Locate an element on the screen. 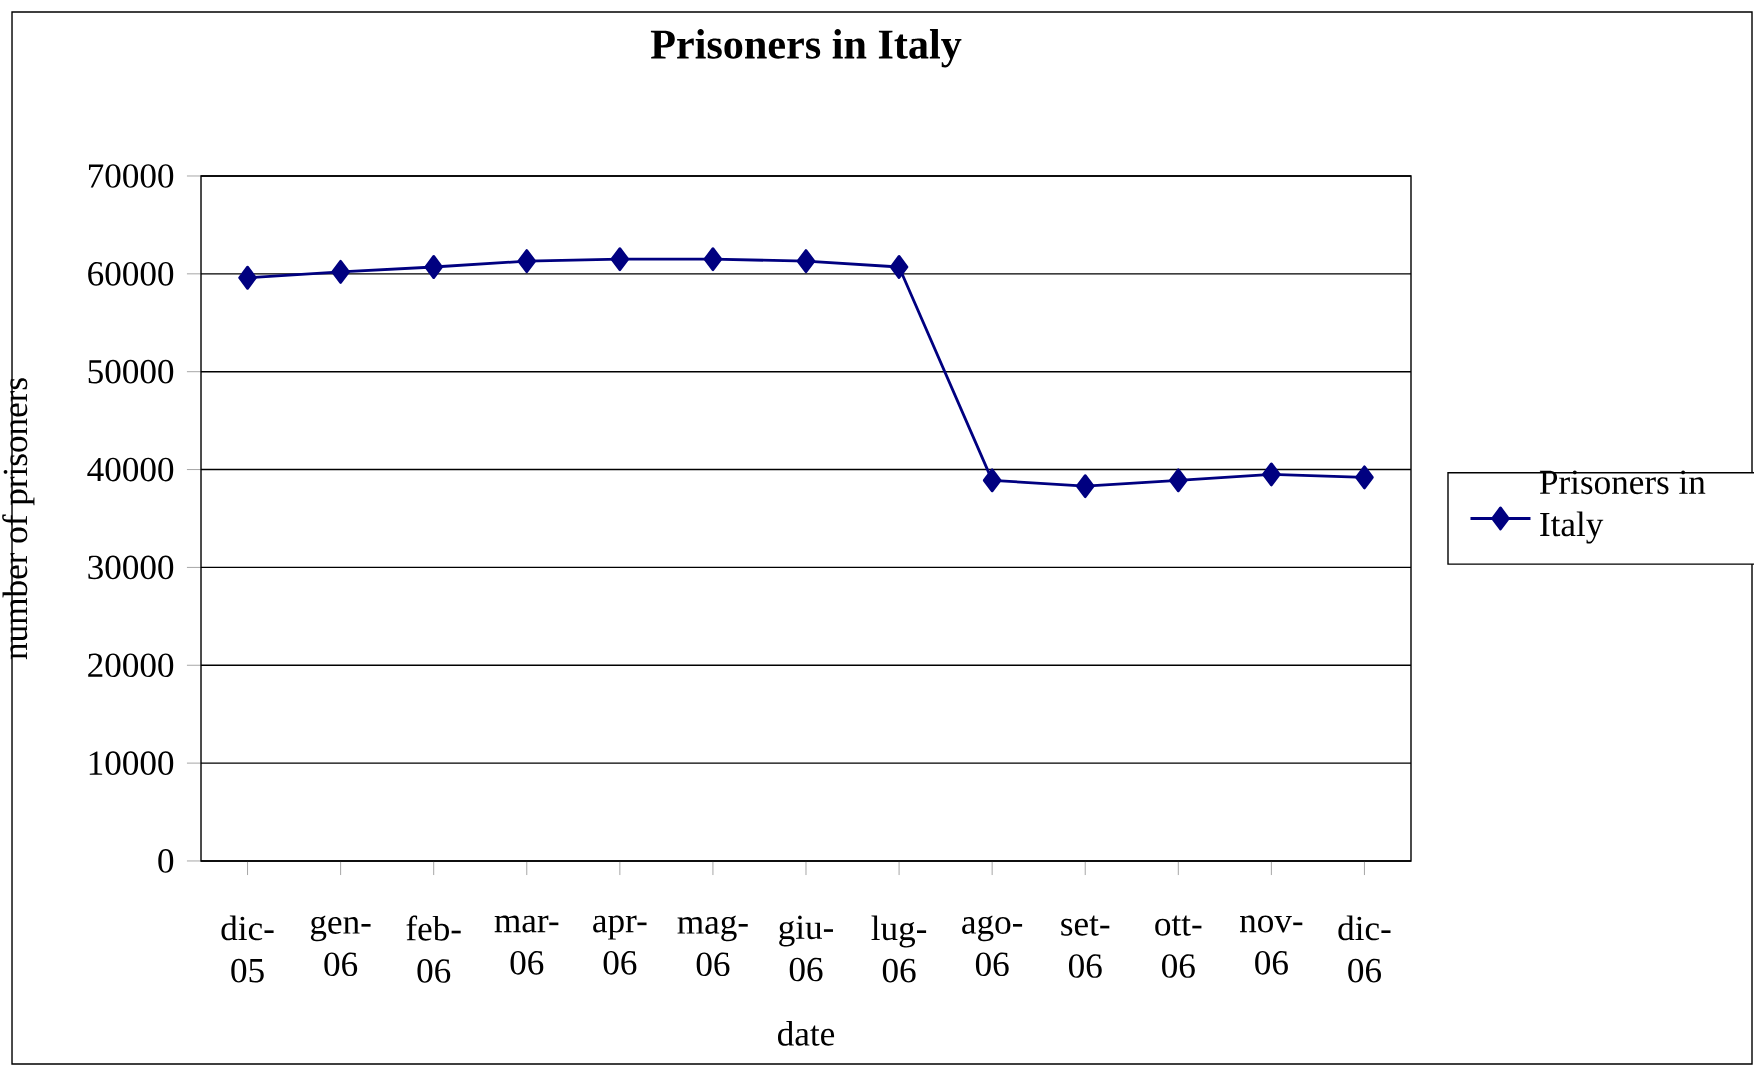 Image resolution: width=1754 pixels, height=1066 pixels. x-tick-label: feb- 06 is located at coordinates (433, 949).